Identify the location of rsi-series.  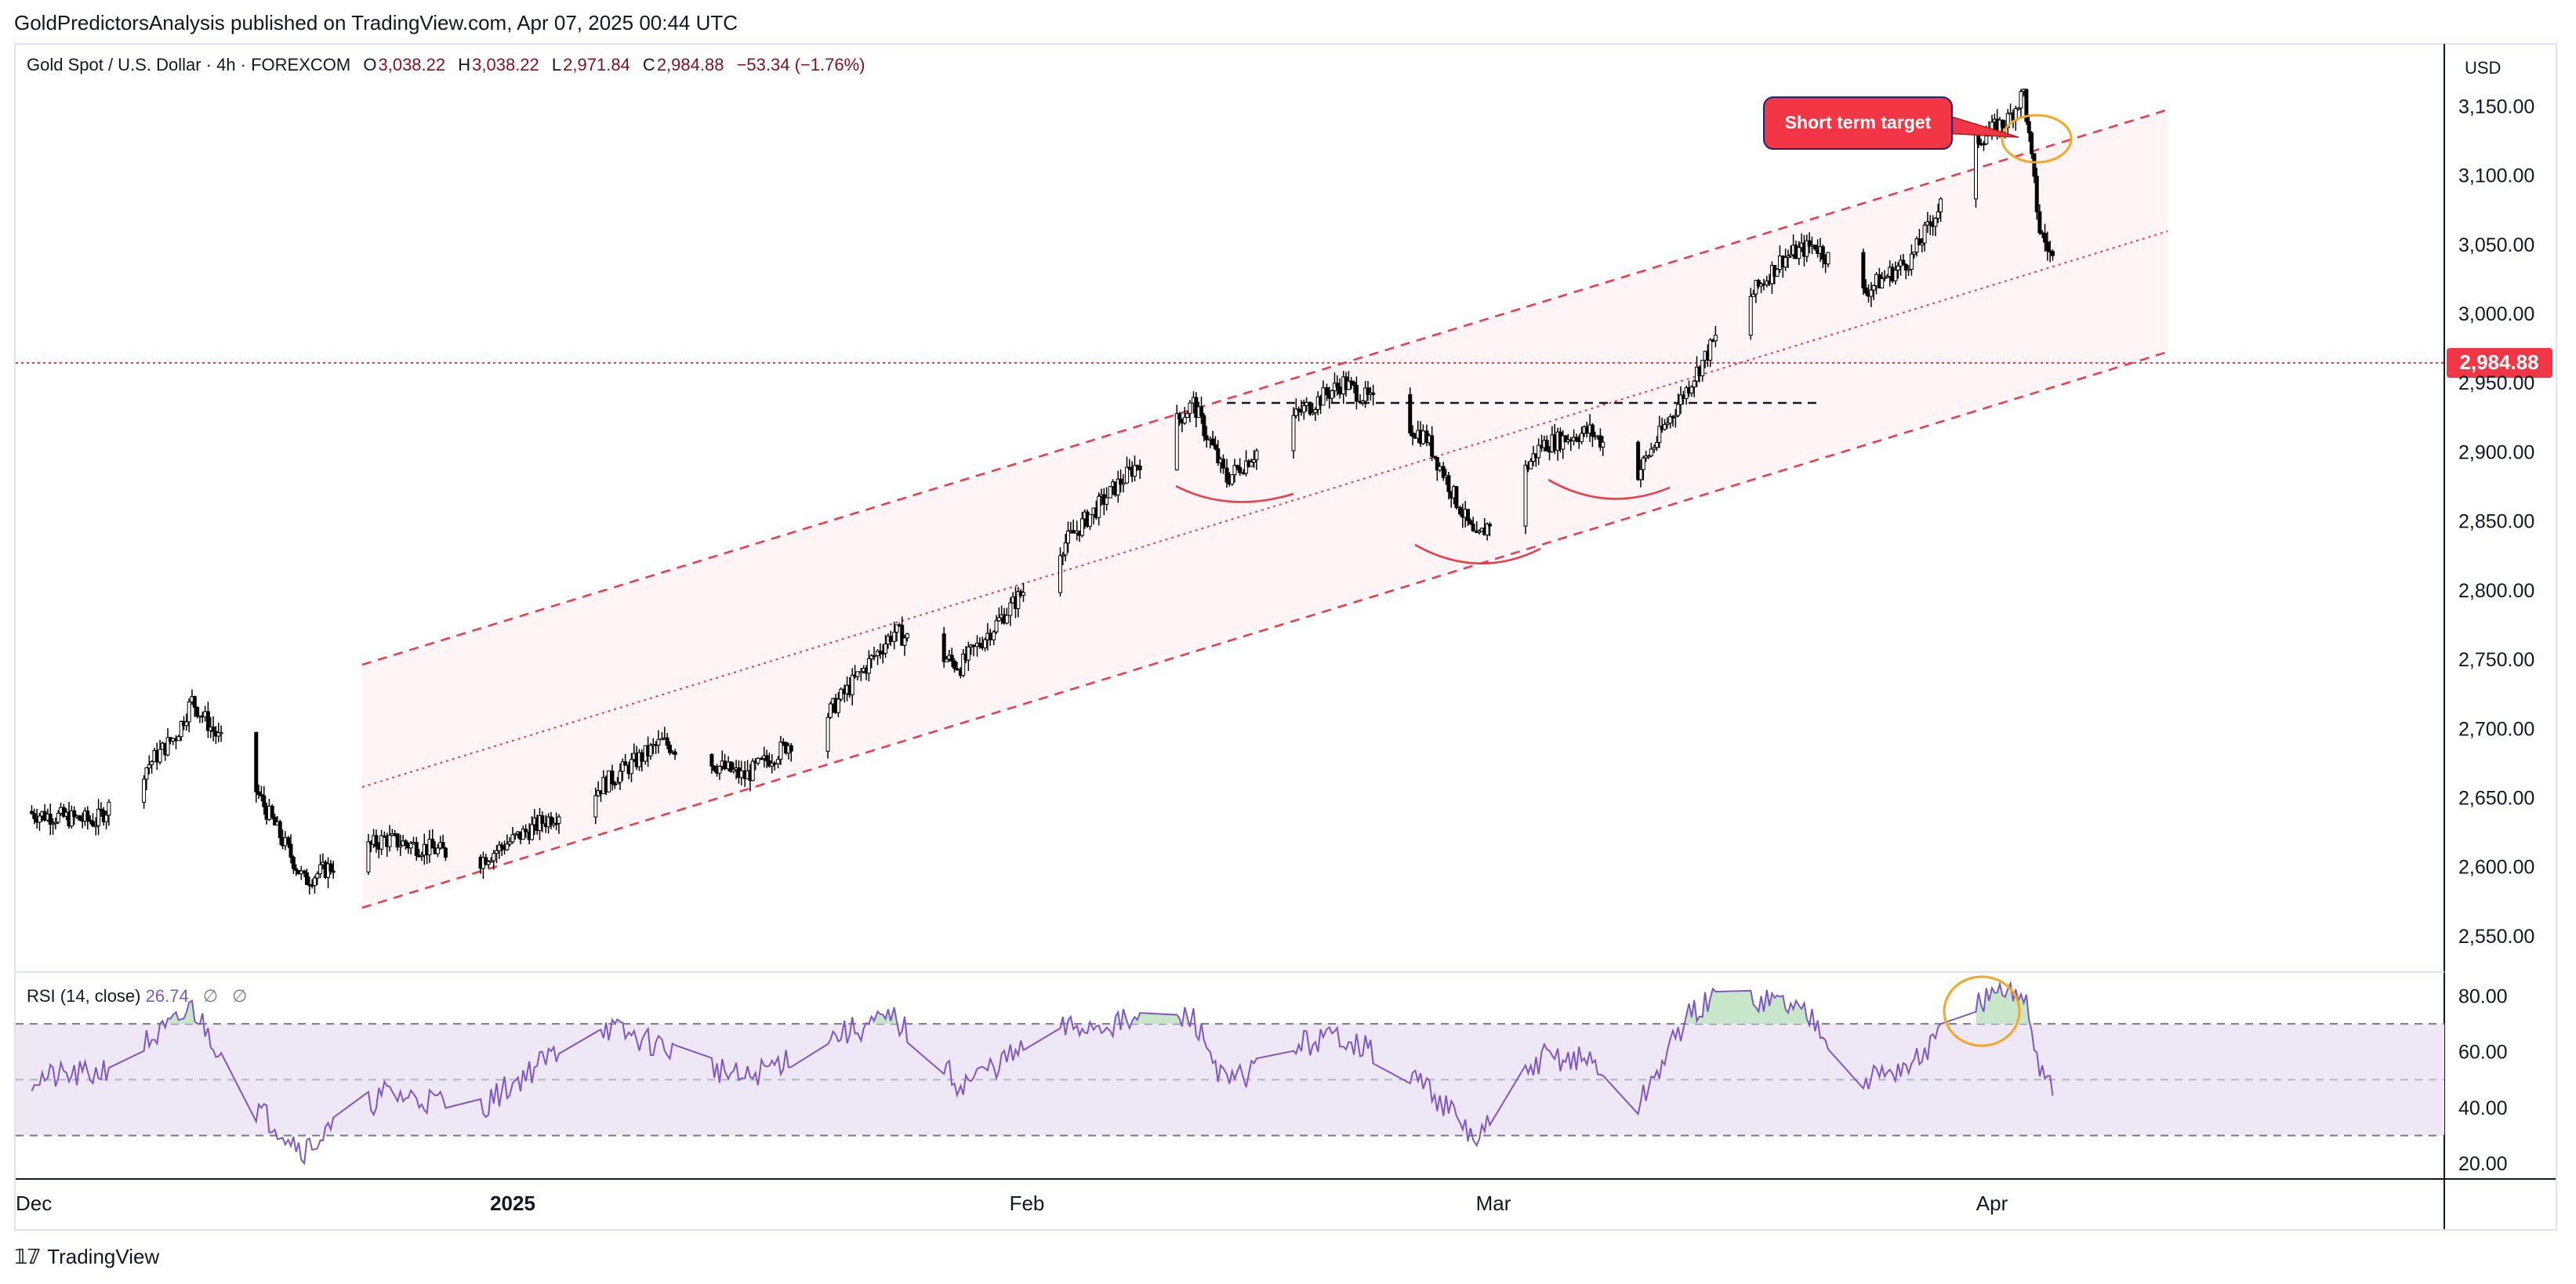
(1230, 1073).